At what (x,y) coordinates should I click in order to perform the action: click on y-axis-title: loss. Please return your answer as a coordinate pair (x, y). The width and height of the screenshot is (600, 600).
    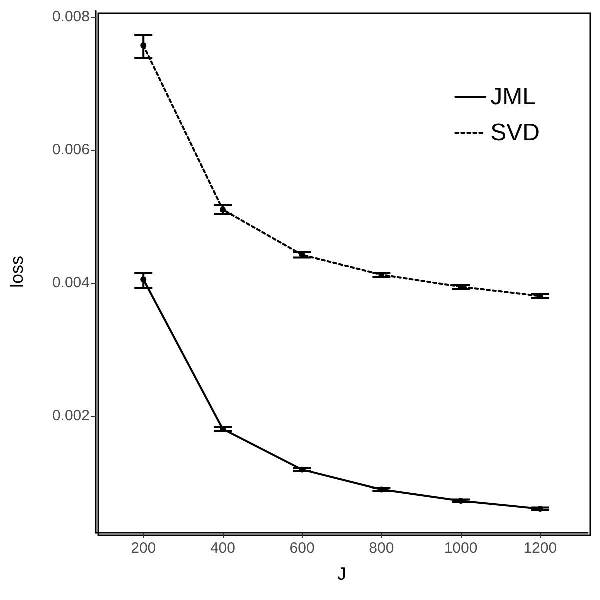
    Looking at the image, I should click on (17, 272).